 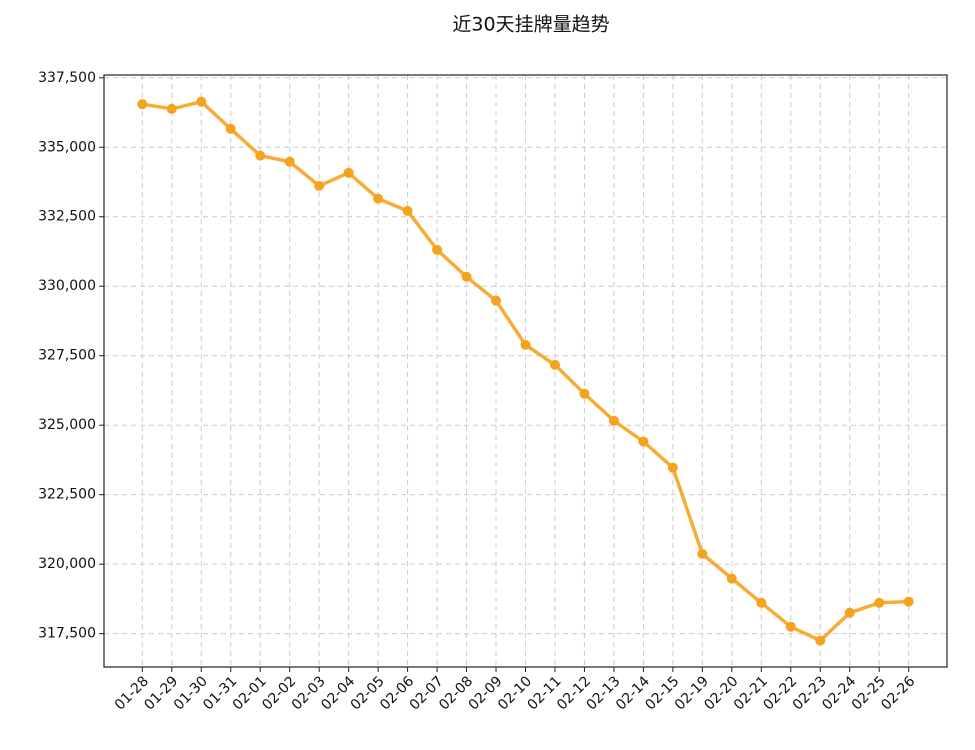 I want to click on y-tick-label: 325,000, so click(x=67, y=425).